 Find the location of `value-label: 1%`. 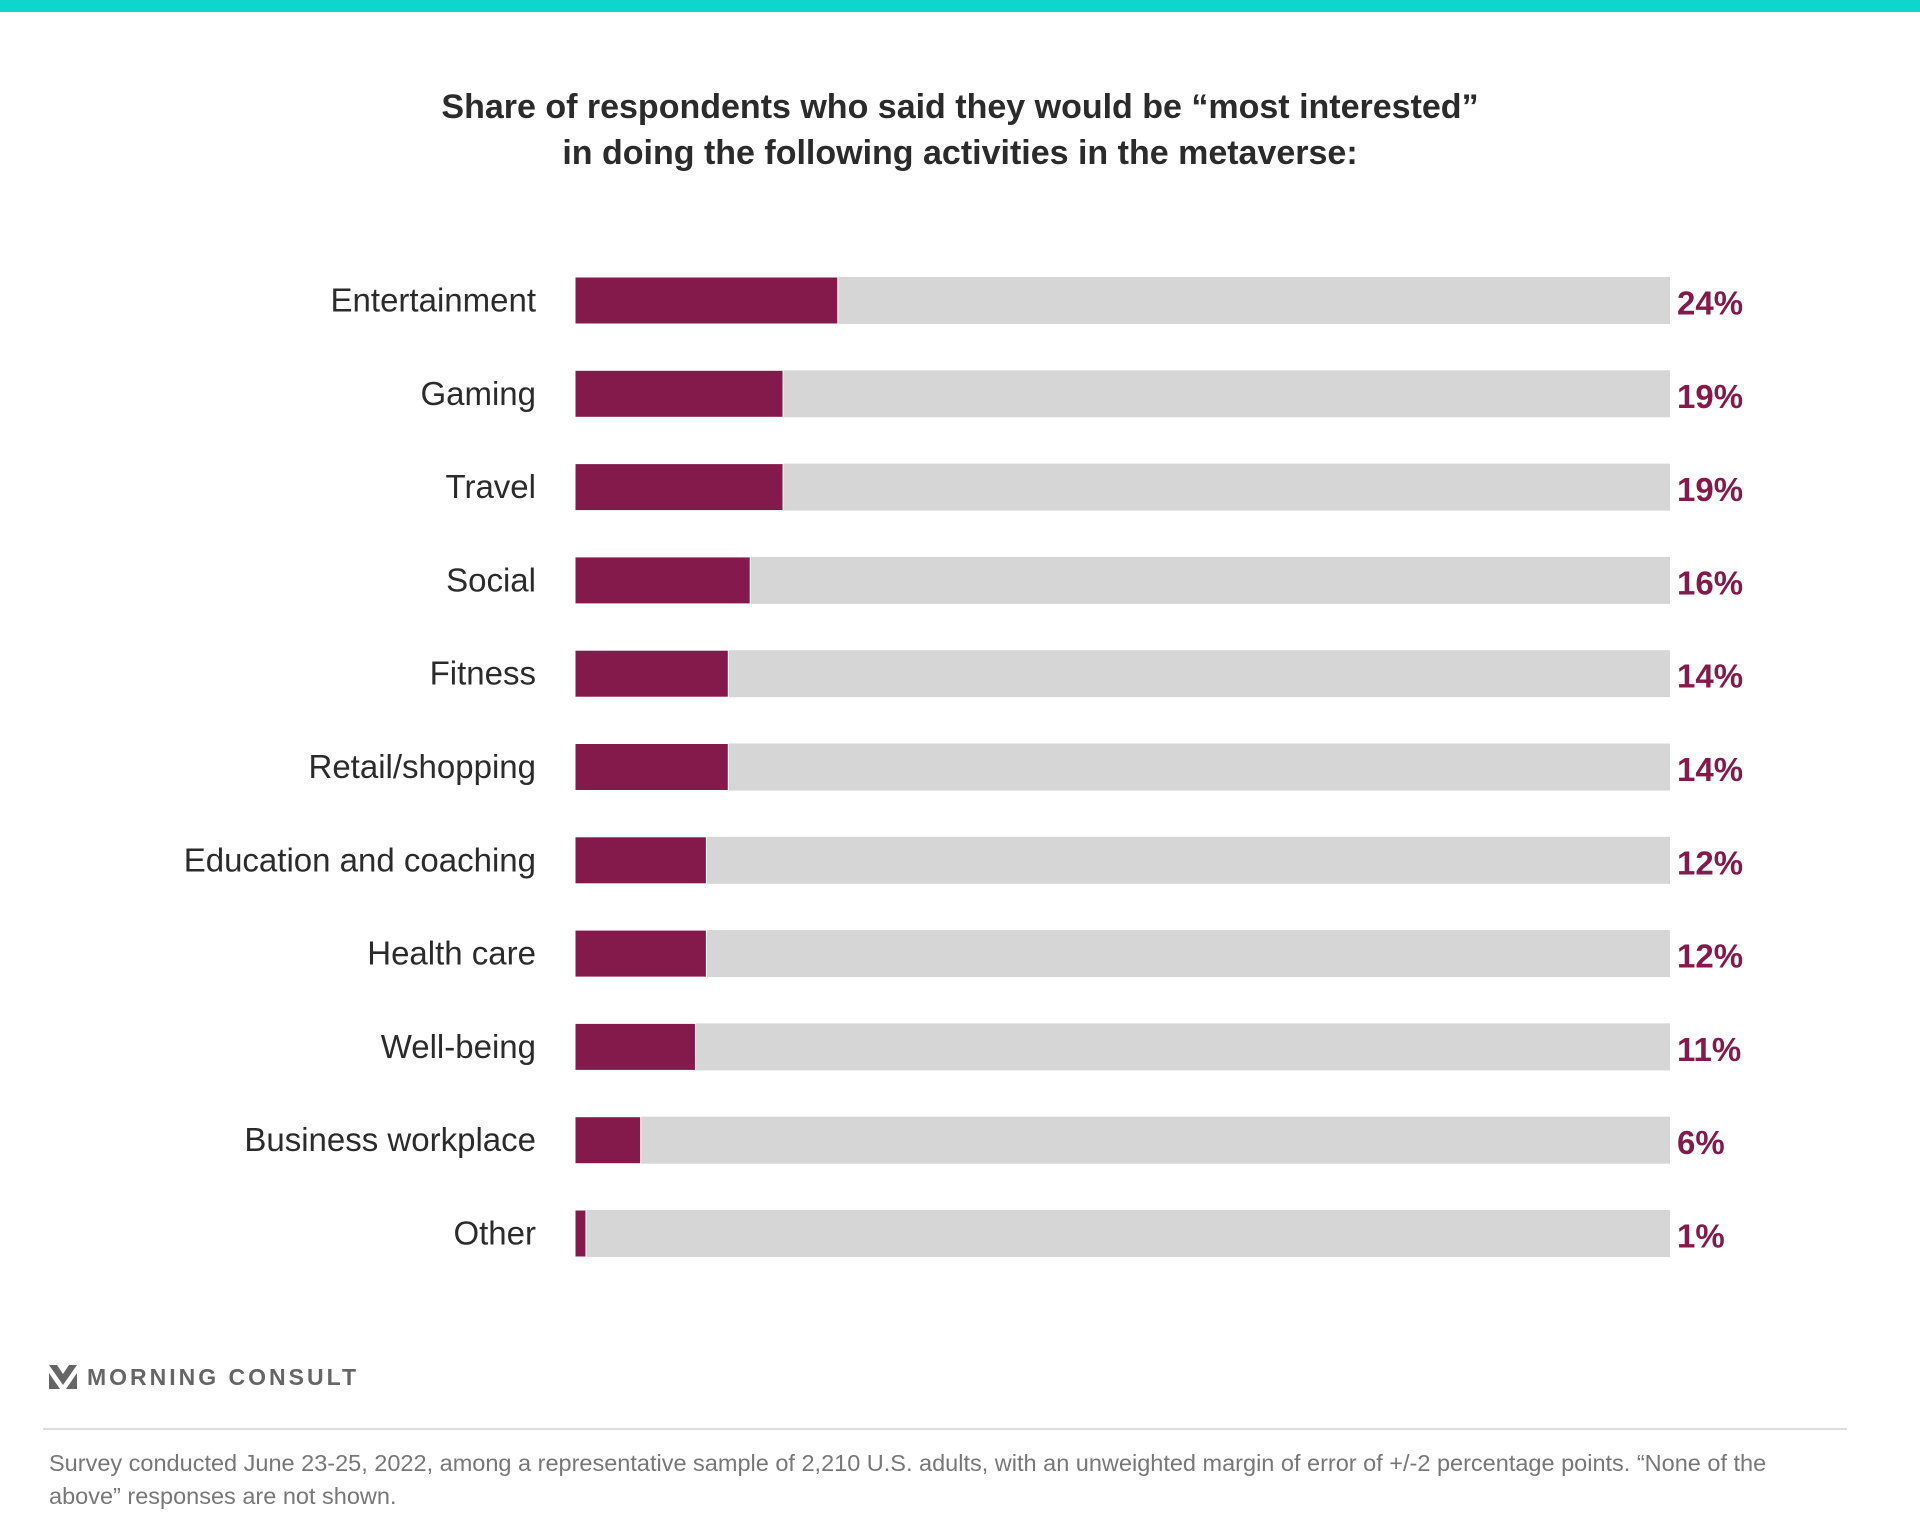

value-label: 1% is located at coordinates (1701, 1236).